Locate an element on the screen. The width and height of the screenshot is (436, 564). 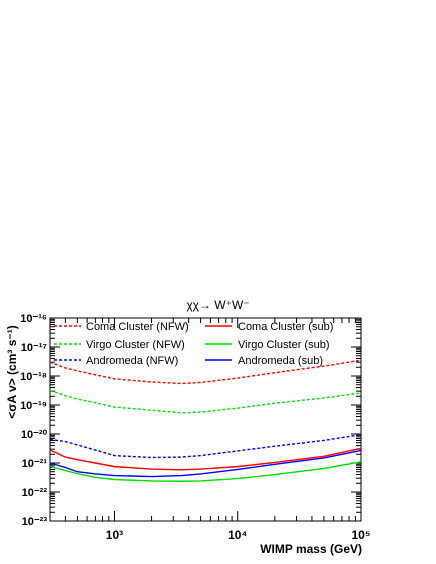
series-line-coma-cluster-nfw is located at coordinates (205, 372).